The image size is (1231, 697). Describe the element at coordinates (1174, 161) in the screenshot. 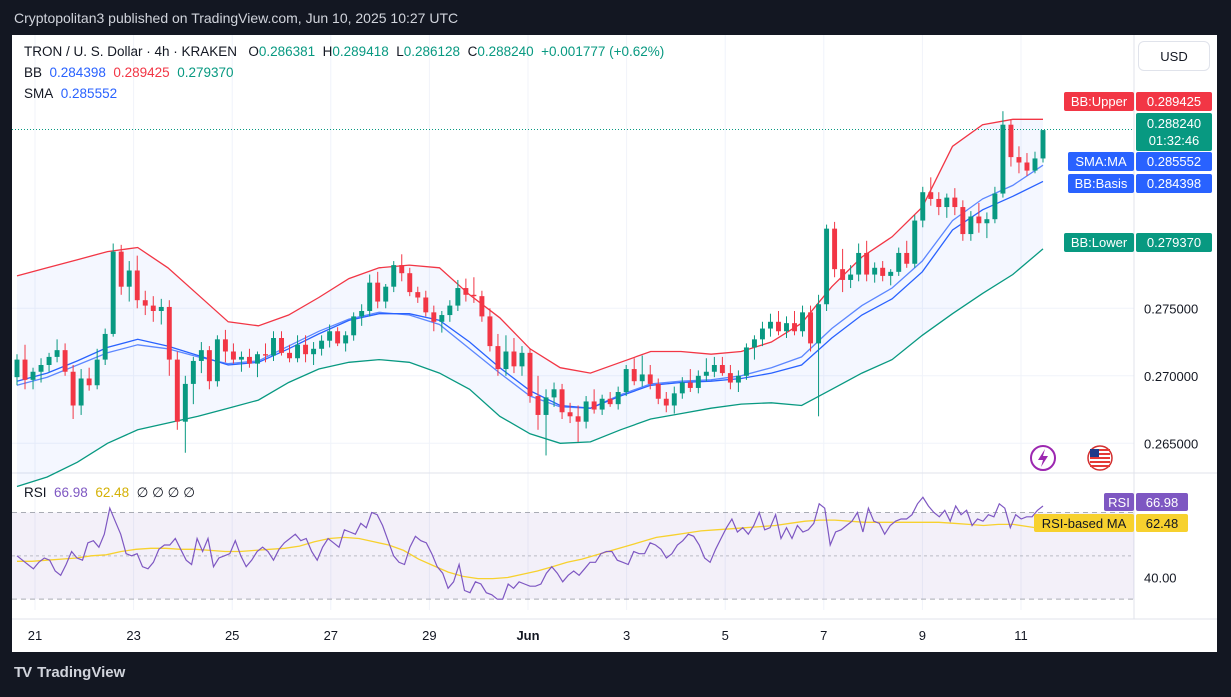

I see `sma-tag-value: 0.285552` at that location.